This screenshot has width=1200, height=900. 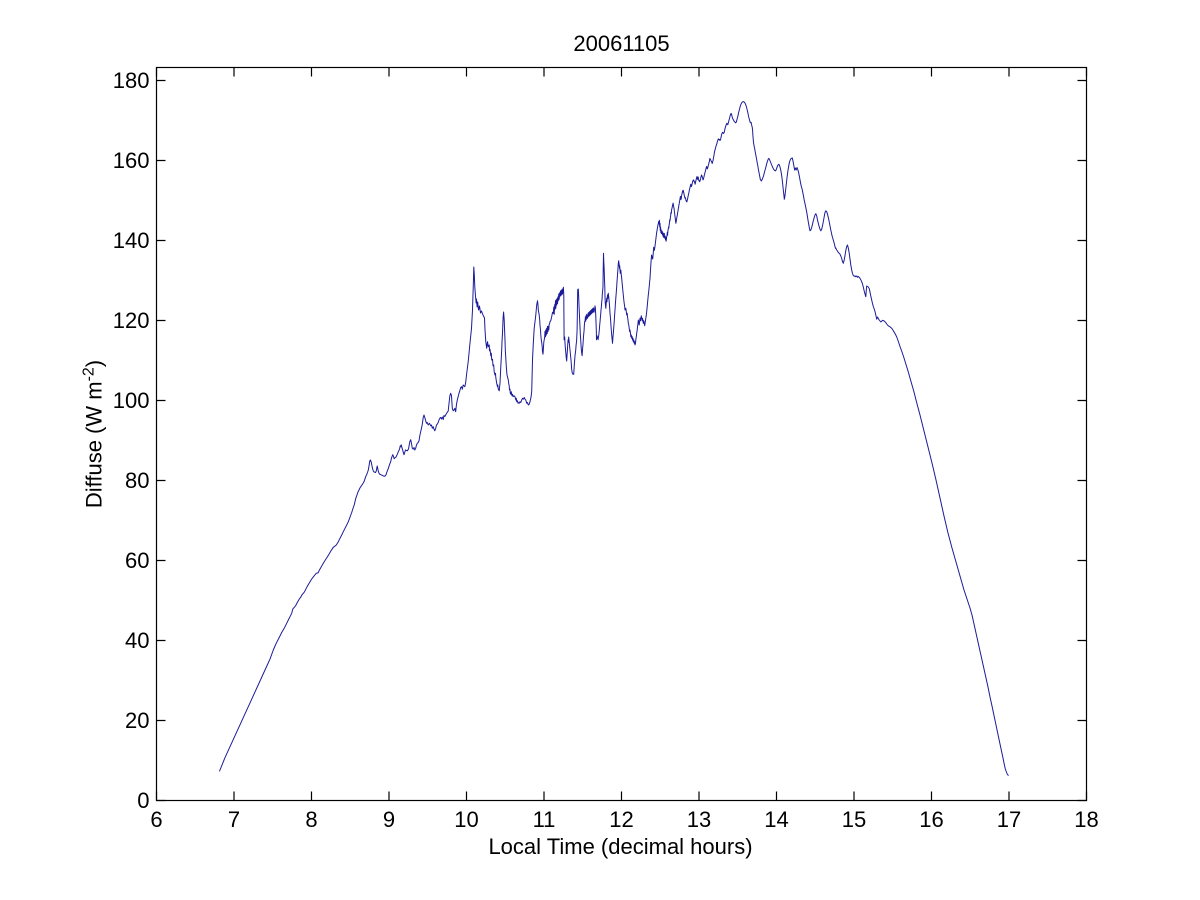 I want to click on svg-text: 0, so click(x=143, y=800).